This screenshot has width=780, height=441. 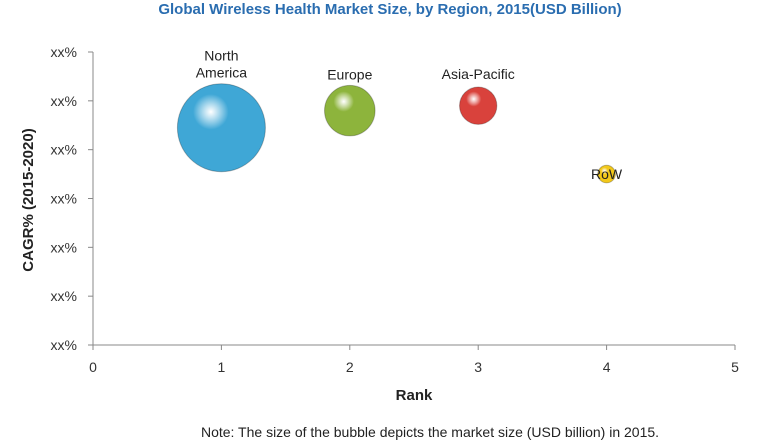 What do you see at coordinates (396, 133) in the screenshot?
I see `bubbles` at bounding box center [396, 133].